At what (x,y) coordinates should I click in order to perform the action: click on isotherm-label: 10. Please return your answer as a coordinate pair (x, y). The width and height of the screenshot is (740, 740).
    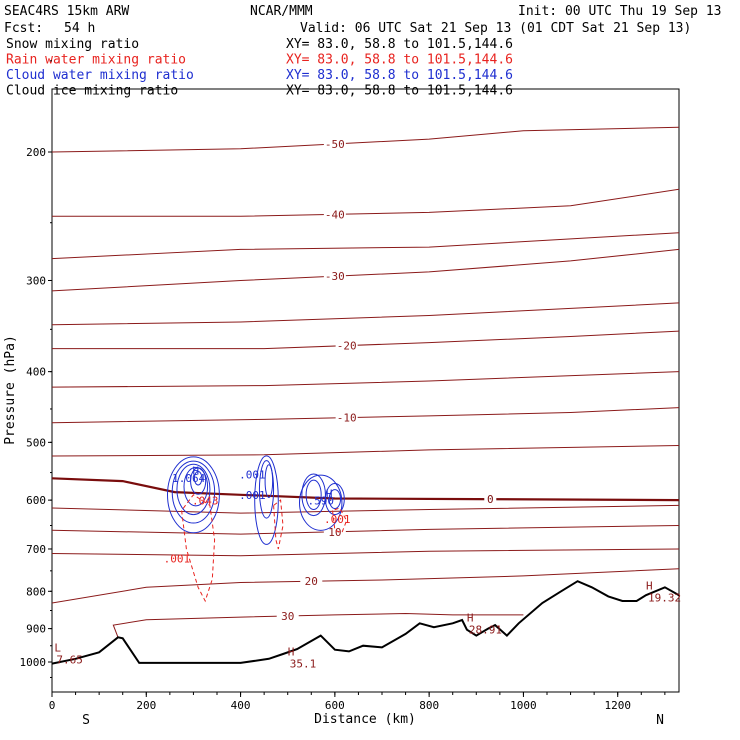
    Looking at the image, I should click on (334, 532).